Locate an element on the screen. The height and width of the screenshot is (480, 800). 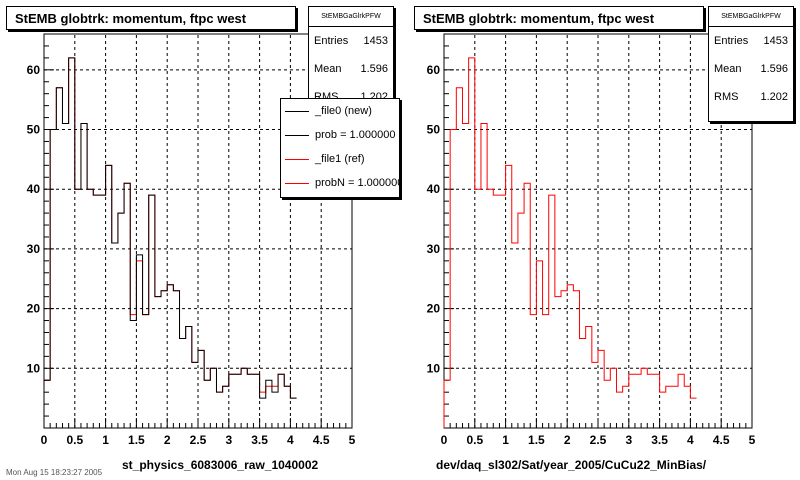
right-x-tick-label: 4.5 is located at coordinates (721, 440).